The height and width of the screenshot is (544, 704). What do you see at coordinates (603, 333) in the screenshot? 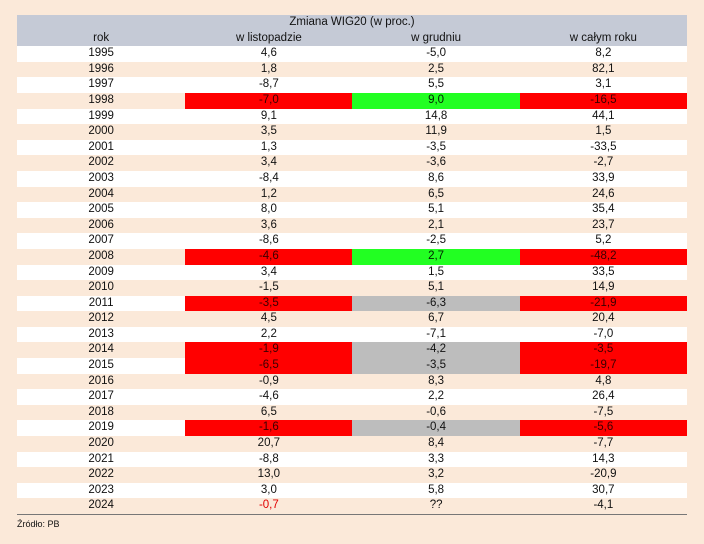
I see `full-year-cell: -7,0` at bounding box center [603, 333].